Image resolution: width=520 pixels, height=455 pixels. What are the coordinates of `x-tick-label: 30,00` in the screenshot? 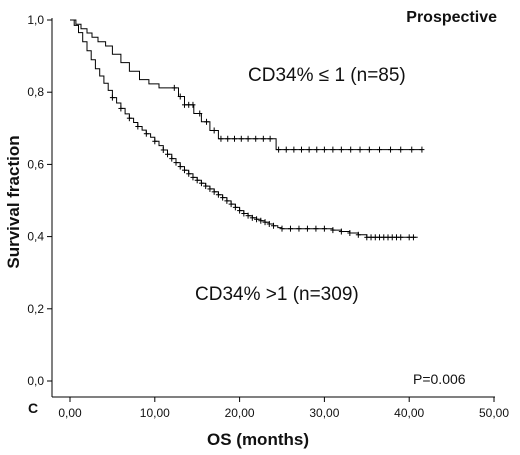 It's located at (324, 413).